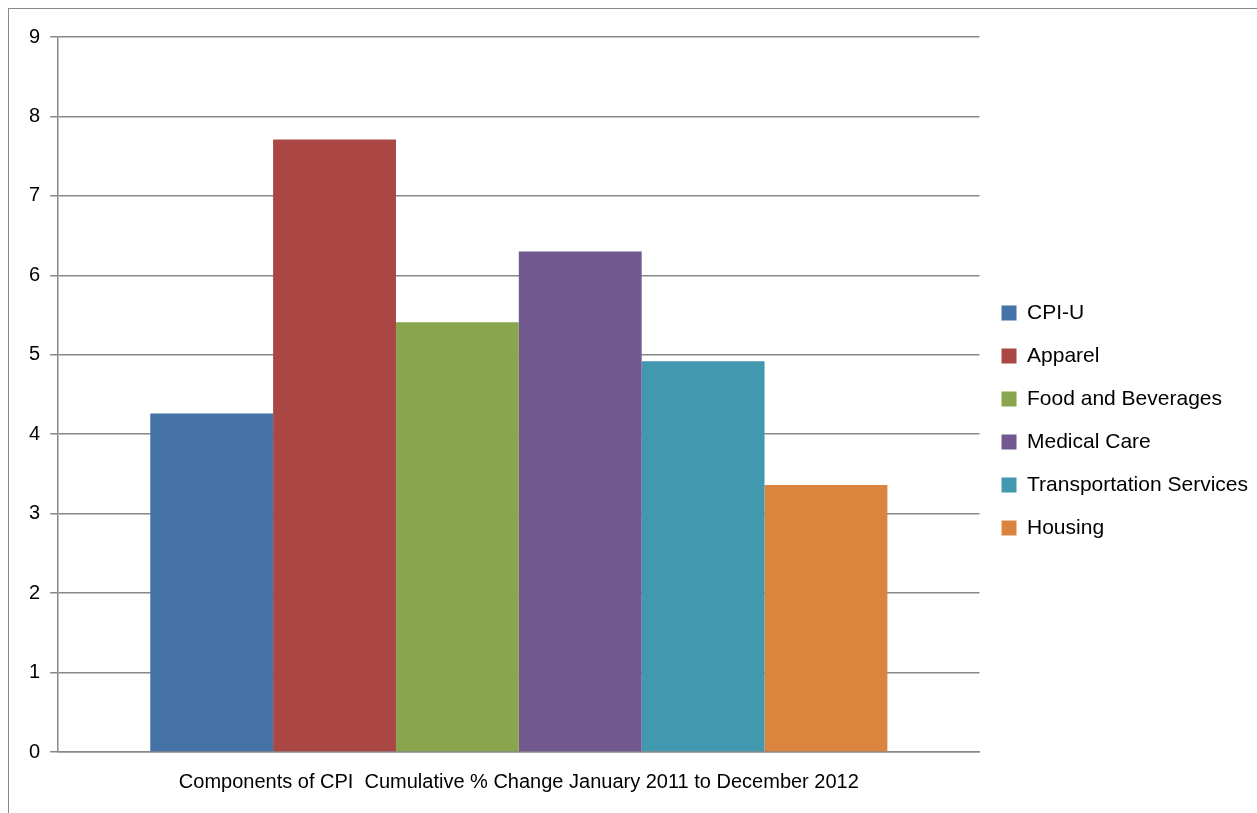 This screenshot has width=1257, height=813. What do you see at coordinates (35, 432) in the screenshot?
I see `y-tick-label: 4` at bounding box center [35, 432].